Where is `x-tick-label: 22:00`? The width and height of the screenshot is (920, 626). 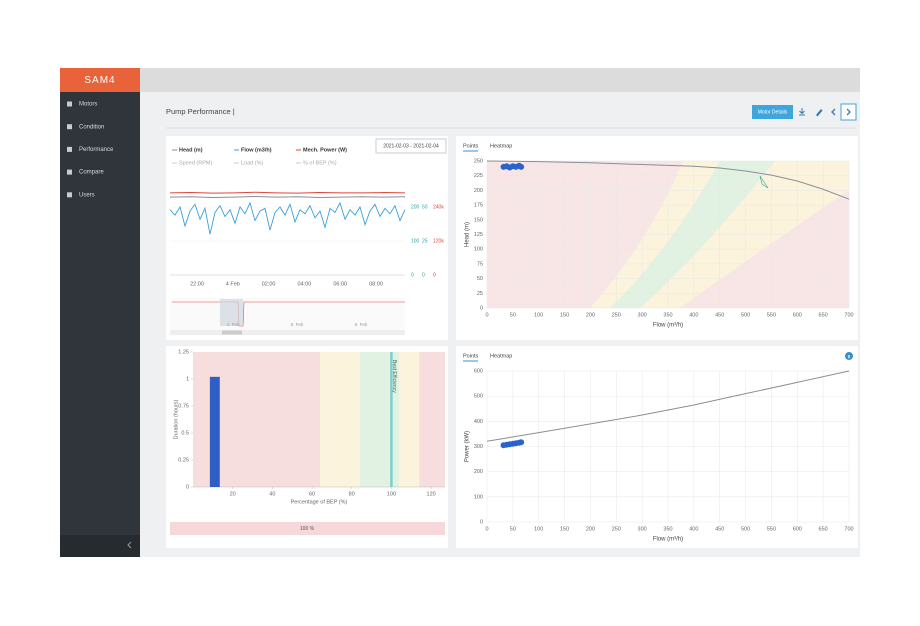 x-tick-label: 22:00 is located at coordinates (197, 284).